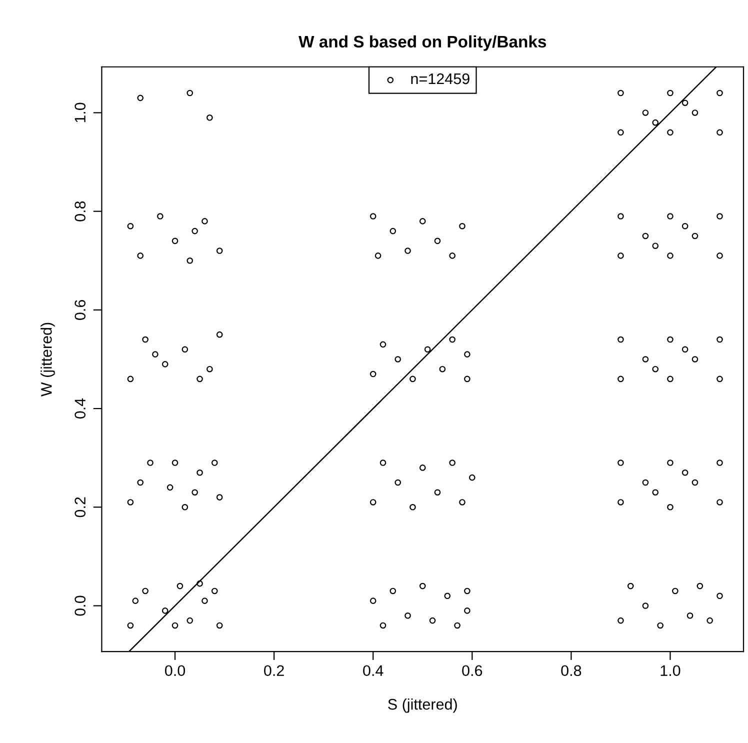  Describe the element at coordinates (373, 670) in the screenshot. I see `x-tick-label: 0.4` at that location.